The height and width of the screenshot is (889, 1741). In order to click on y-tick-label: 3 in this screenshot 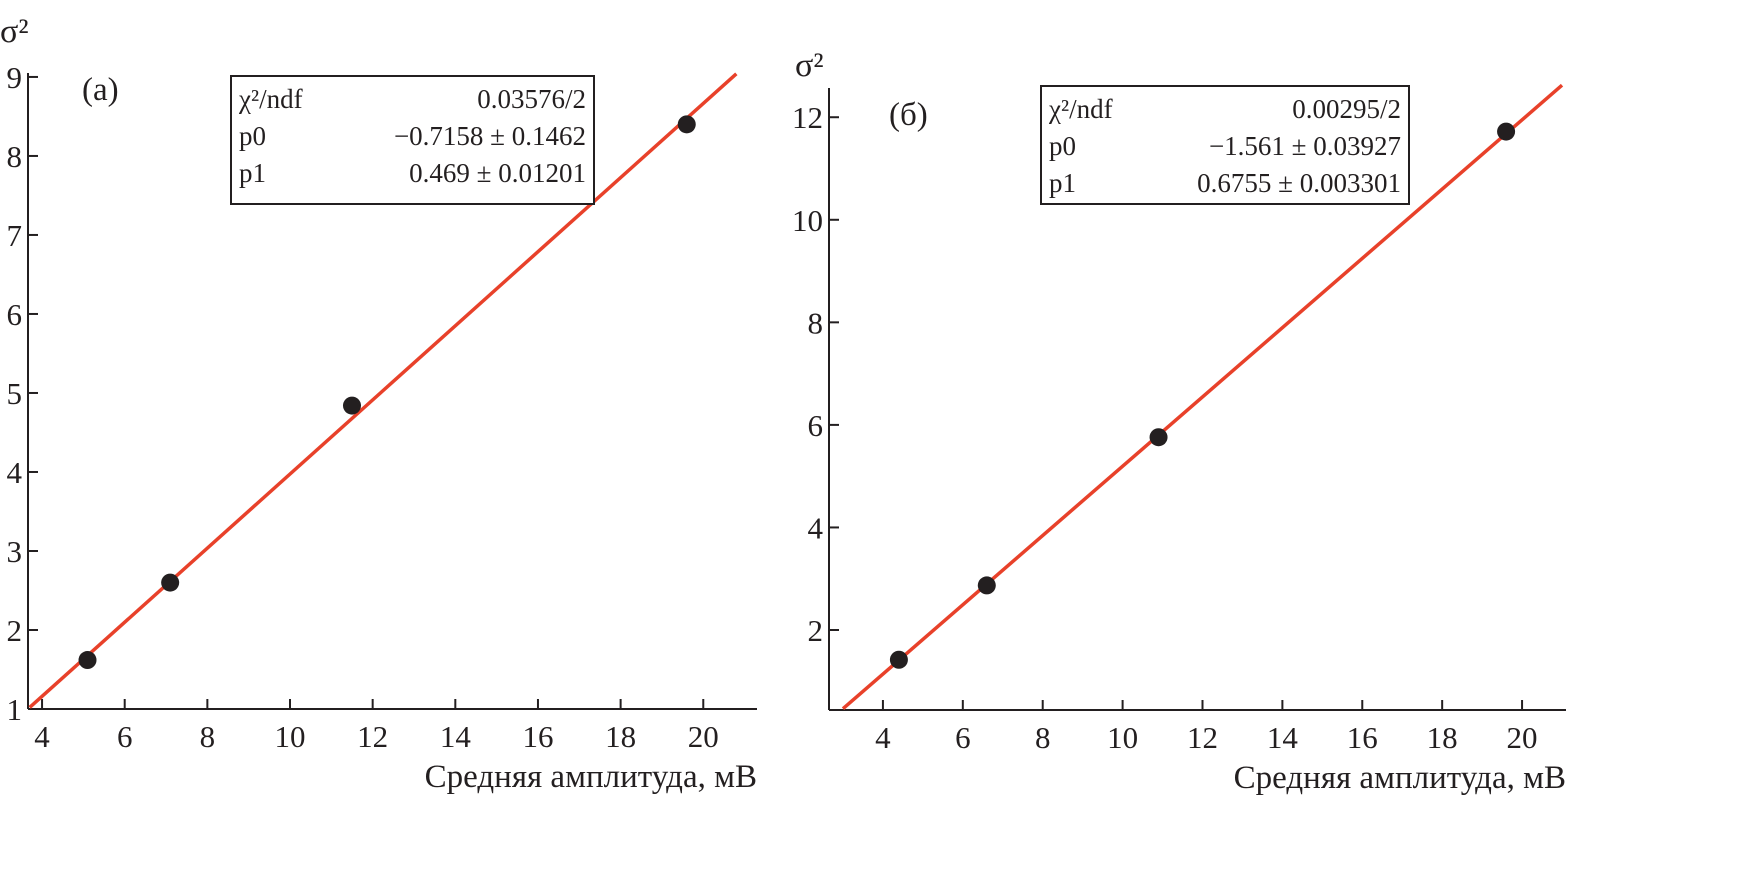, I will do `click(15, 551)`.